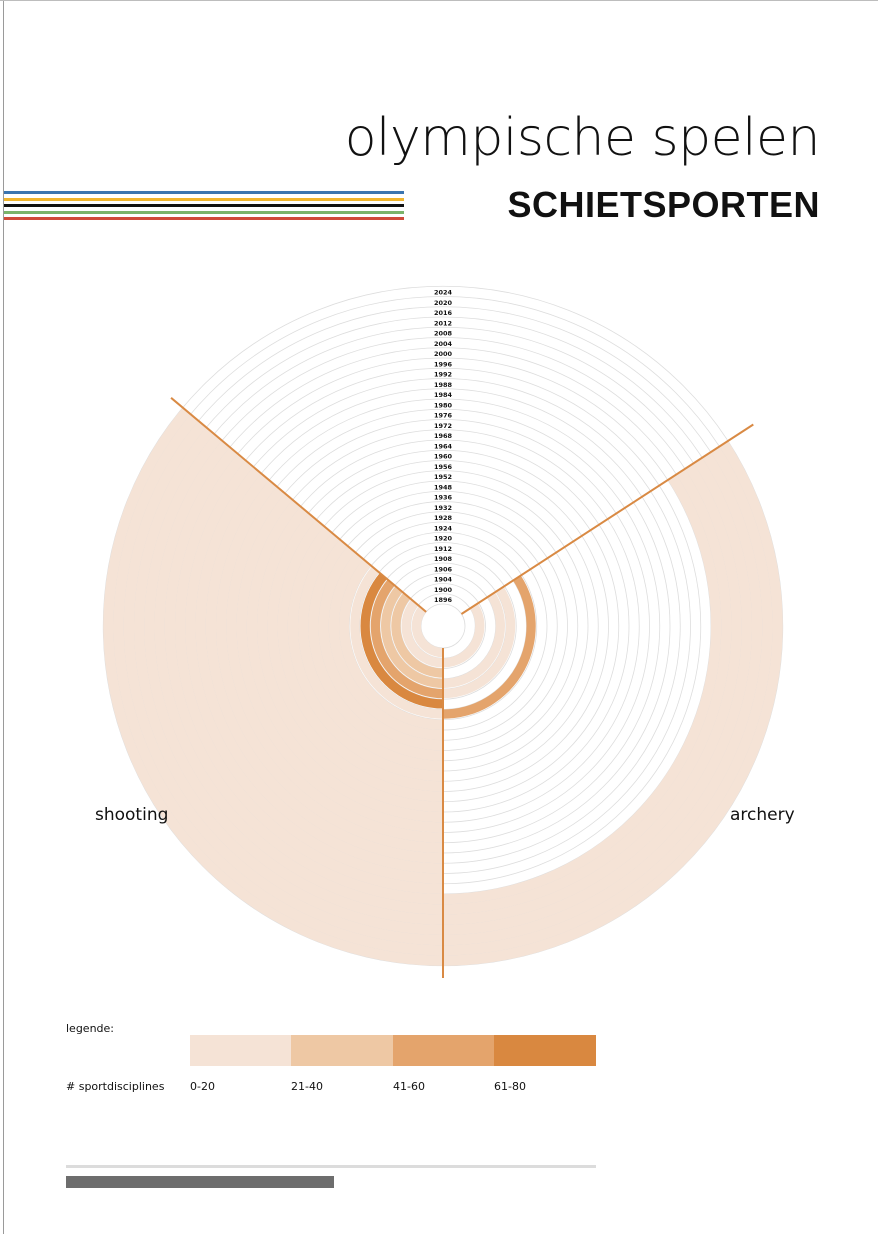  I want to click on year-tick-label: 1920, so click(443, 539).